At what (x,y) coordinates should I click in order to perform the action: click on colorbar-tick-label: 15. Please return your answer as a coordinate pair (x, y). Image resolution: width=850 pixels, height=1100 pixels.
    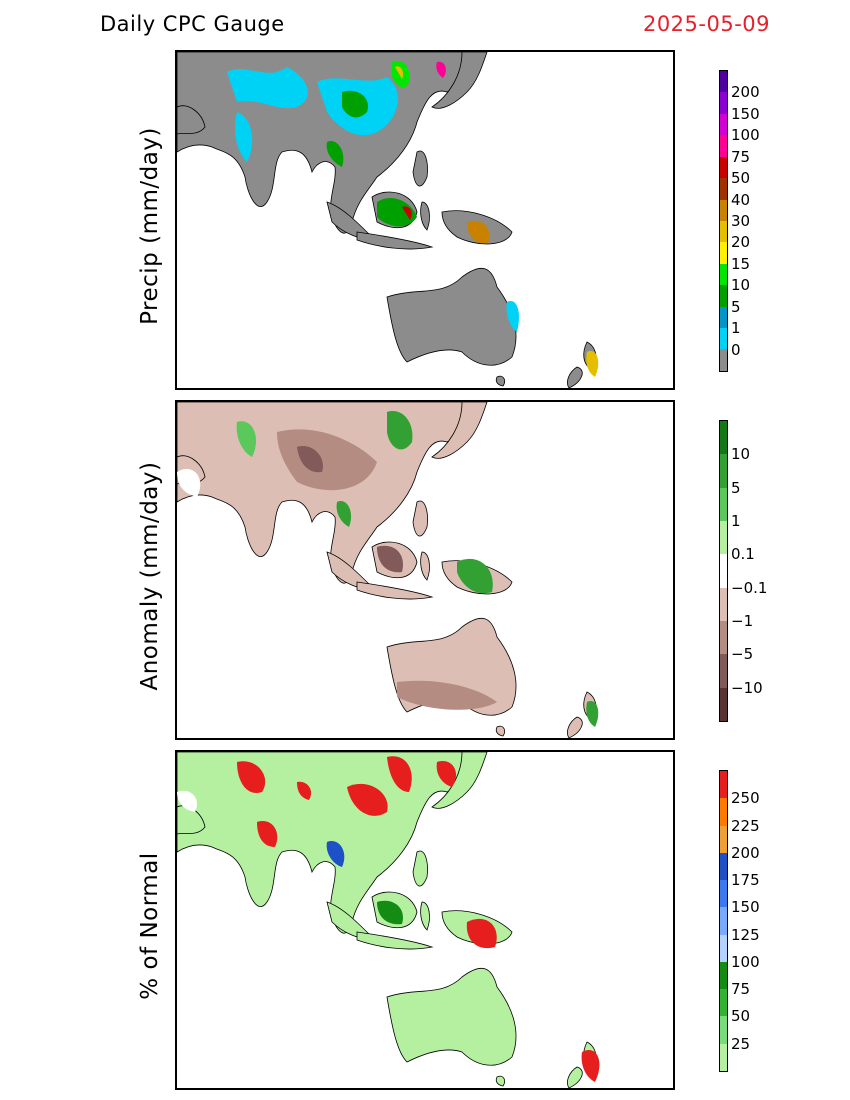
    Looking at the image, I should click on (741, 263).